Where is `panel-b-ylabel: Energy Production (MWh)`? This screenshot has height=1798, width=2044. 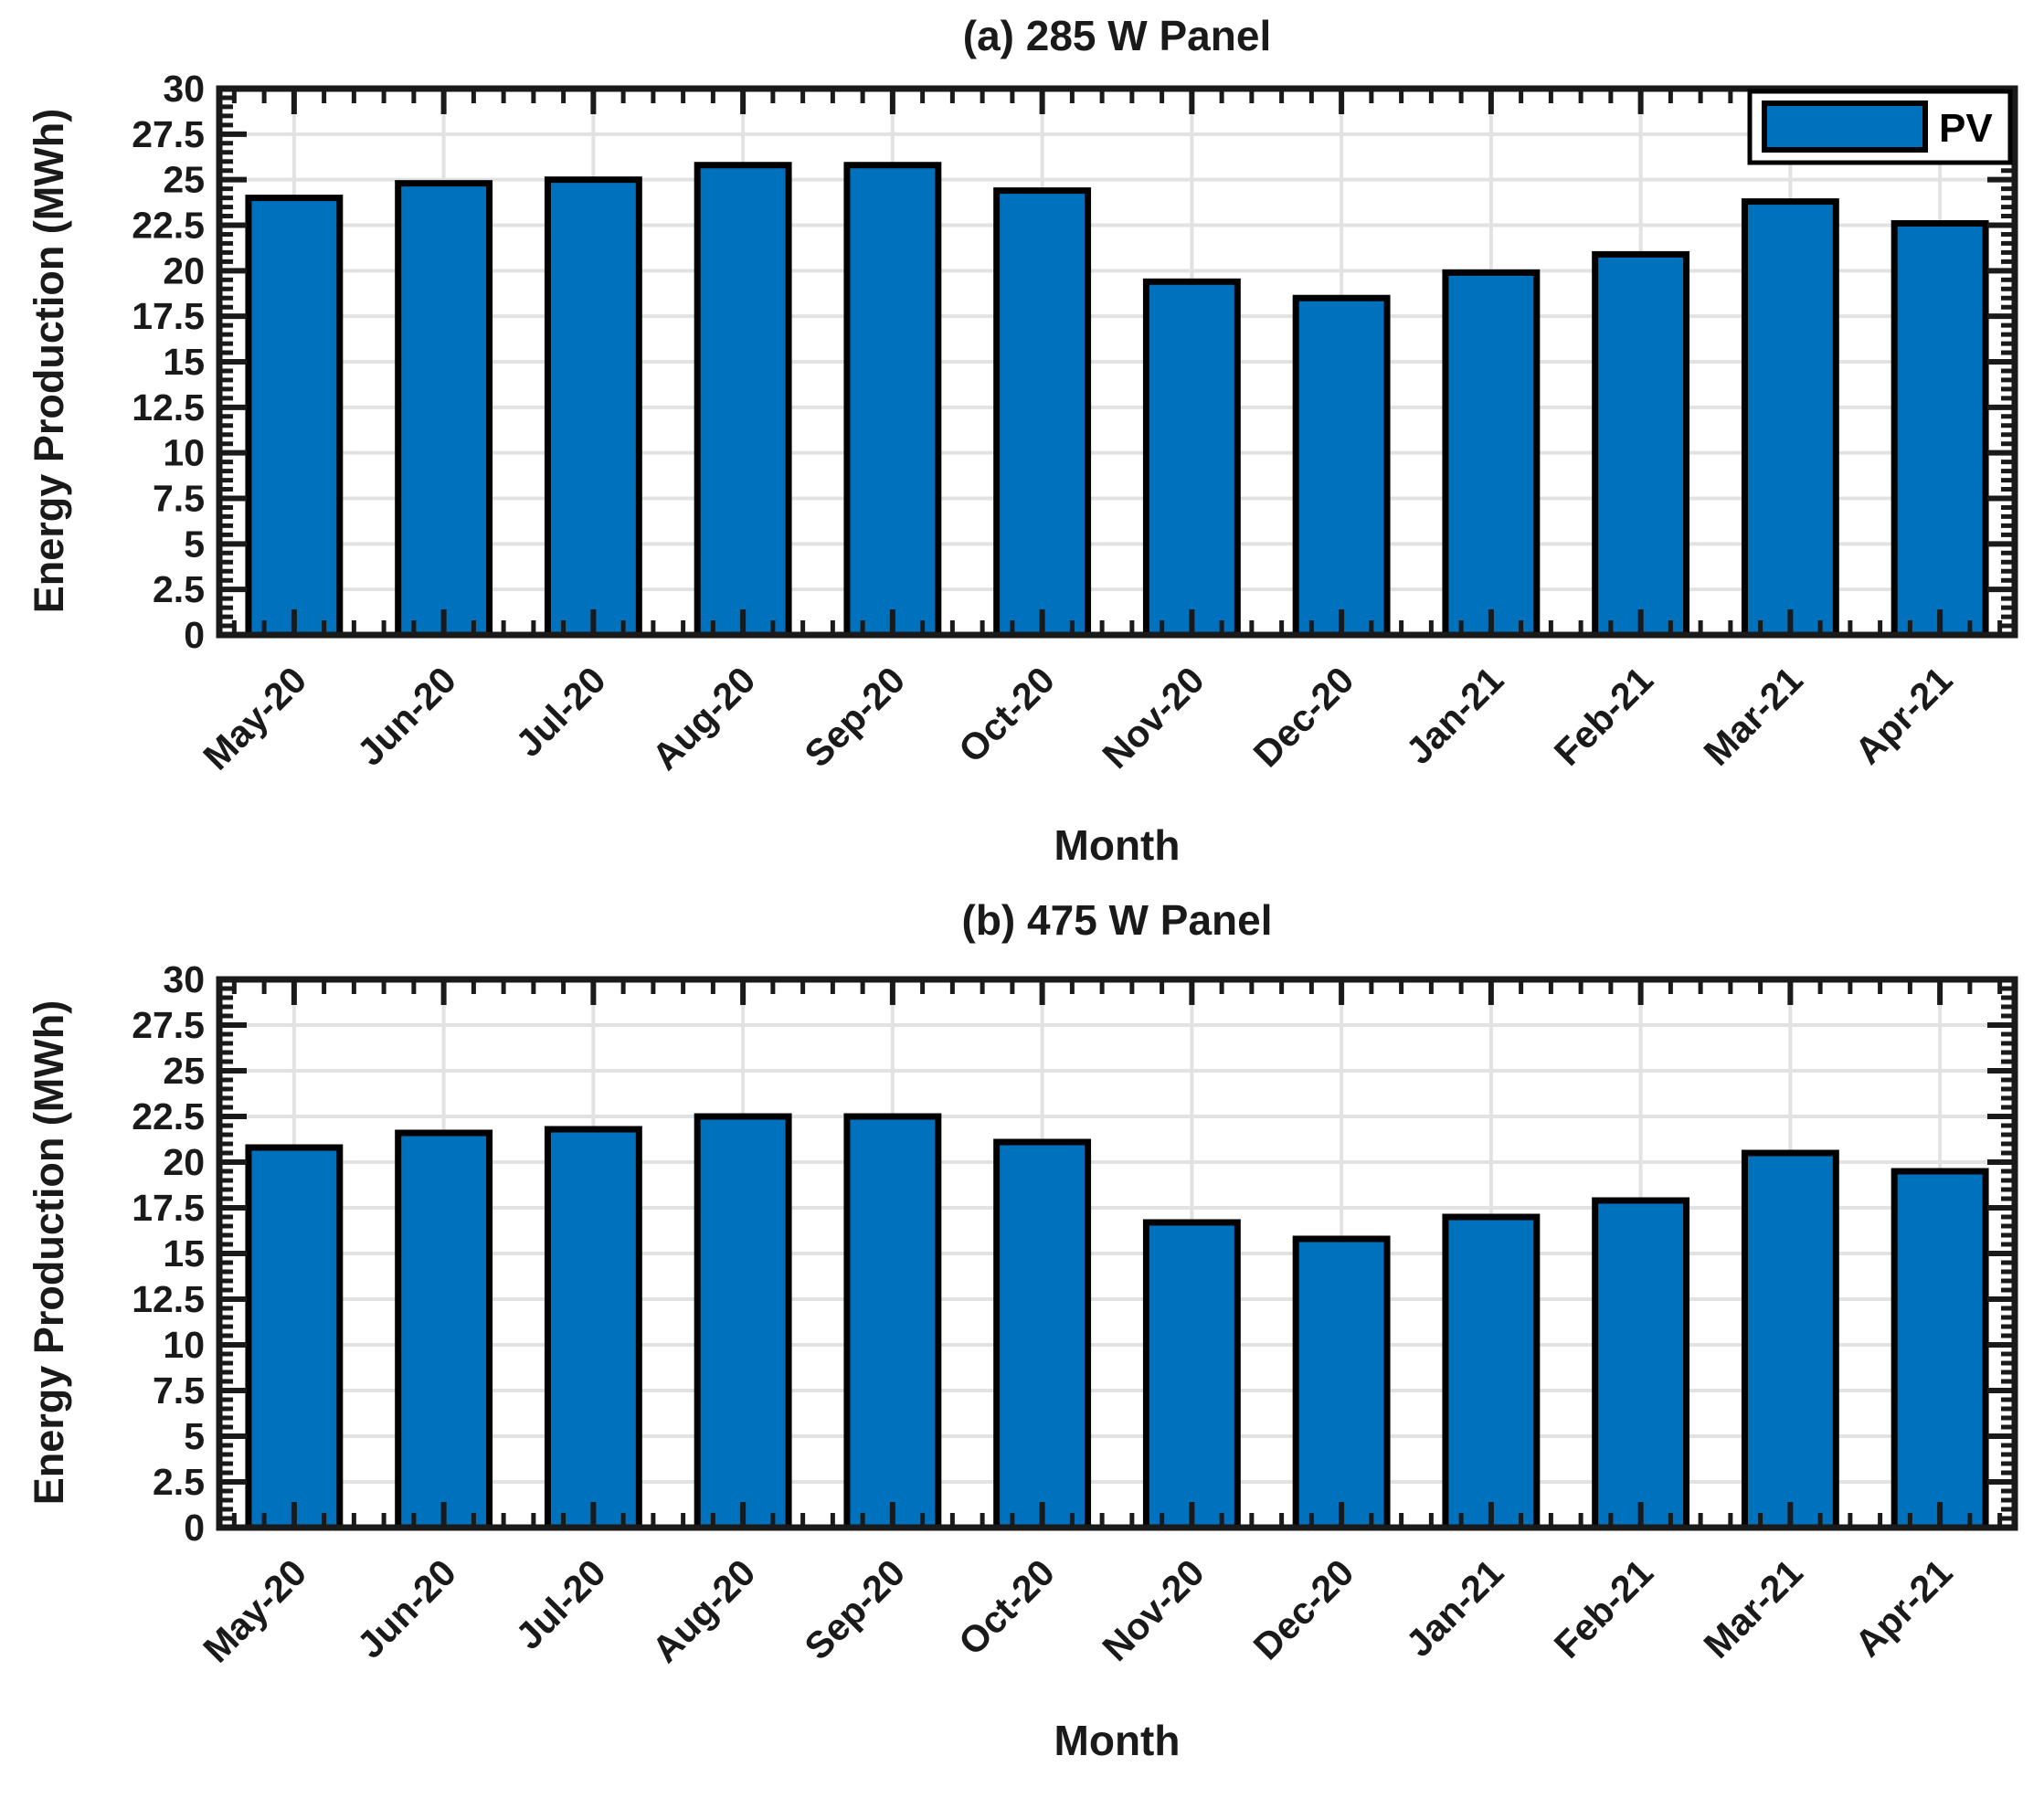 panel-b-ylabel: Energy Production (MWh) is located at coordinates (49, 1252).